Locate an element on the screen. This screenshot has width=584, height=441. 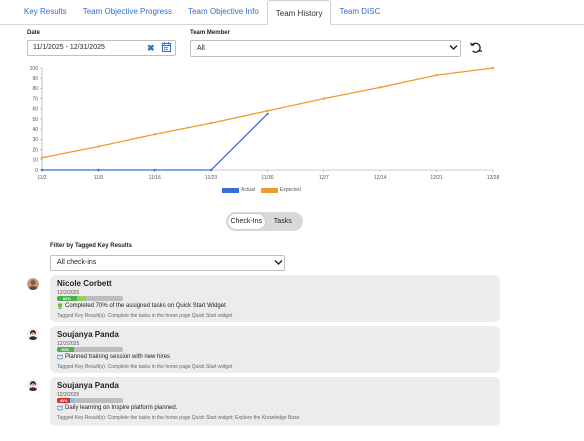
y-tick-label: 90 is located at coordinates (35, 79).